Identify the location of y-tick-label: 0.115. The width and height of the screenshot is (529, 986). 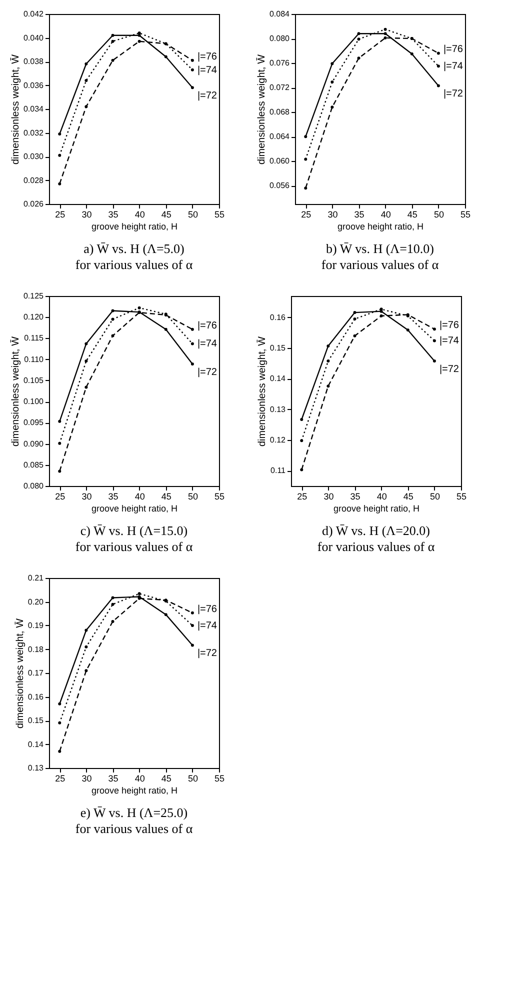
(34, 338).